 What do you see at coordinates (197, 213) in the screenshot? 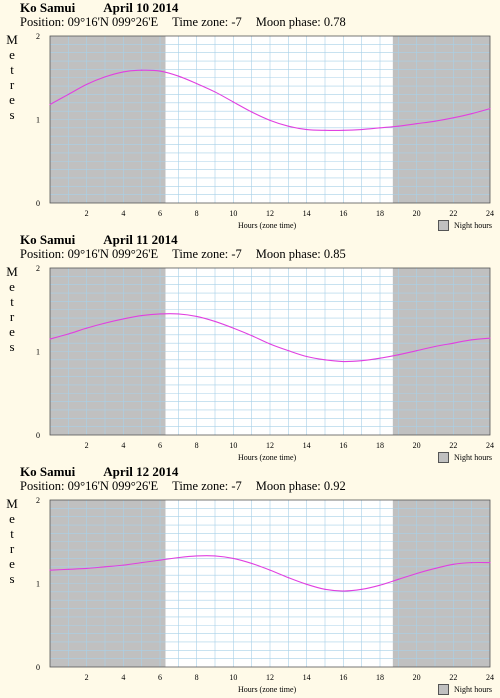
I see `x-tick-label: 8` at bounding box center [197, 213].